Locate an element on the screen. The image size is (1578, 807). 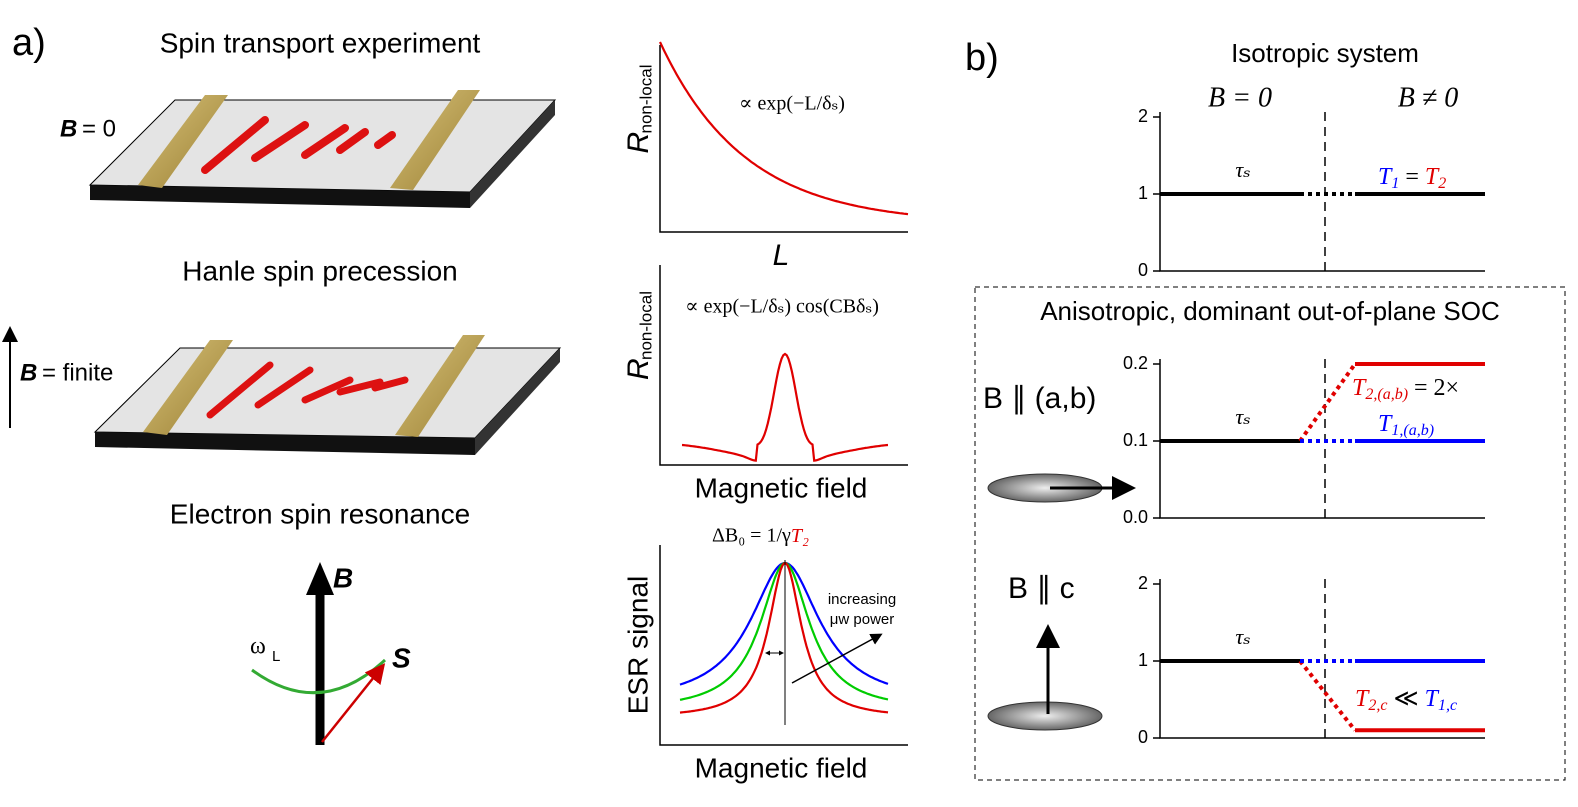
formula: ∝ exp(−L/δₛ) is located at coordinates (792, 104).